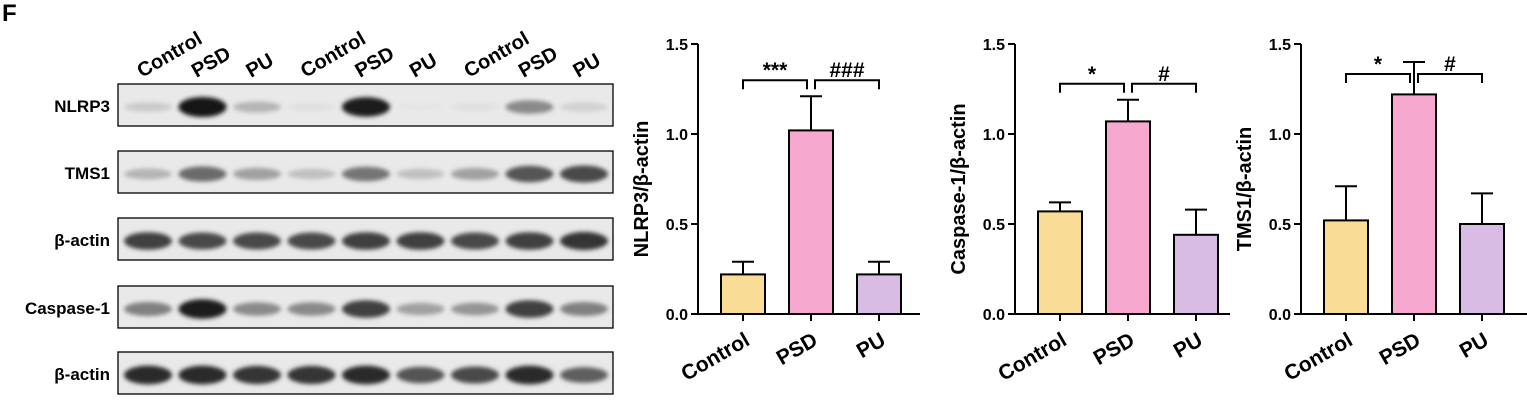 This screenshot has width=1527, height=407. What do you see at coordinates (87, 173) in the screenshot?
I see `blot-row-label: TMS1` at bounding box center [87, 173].